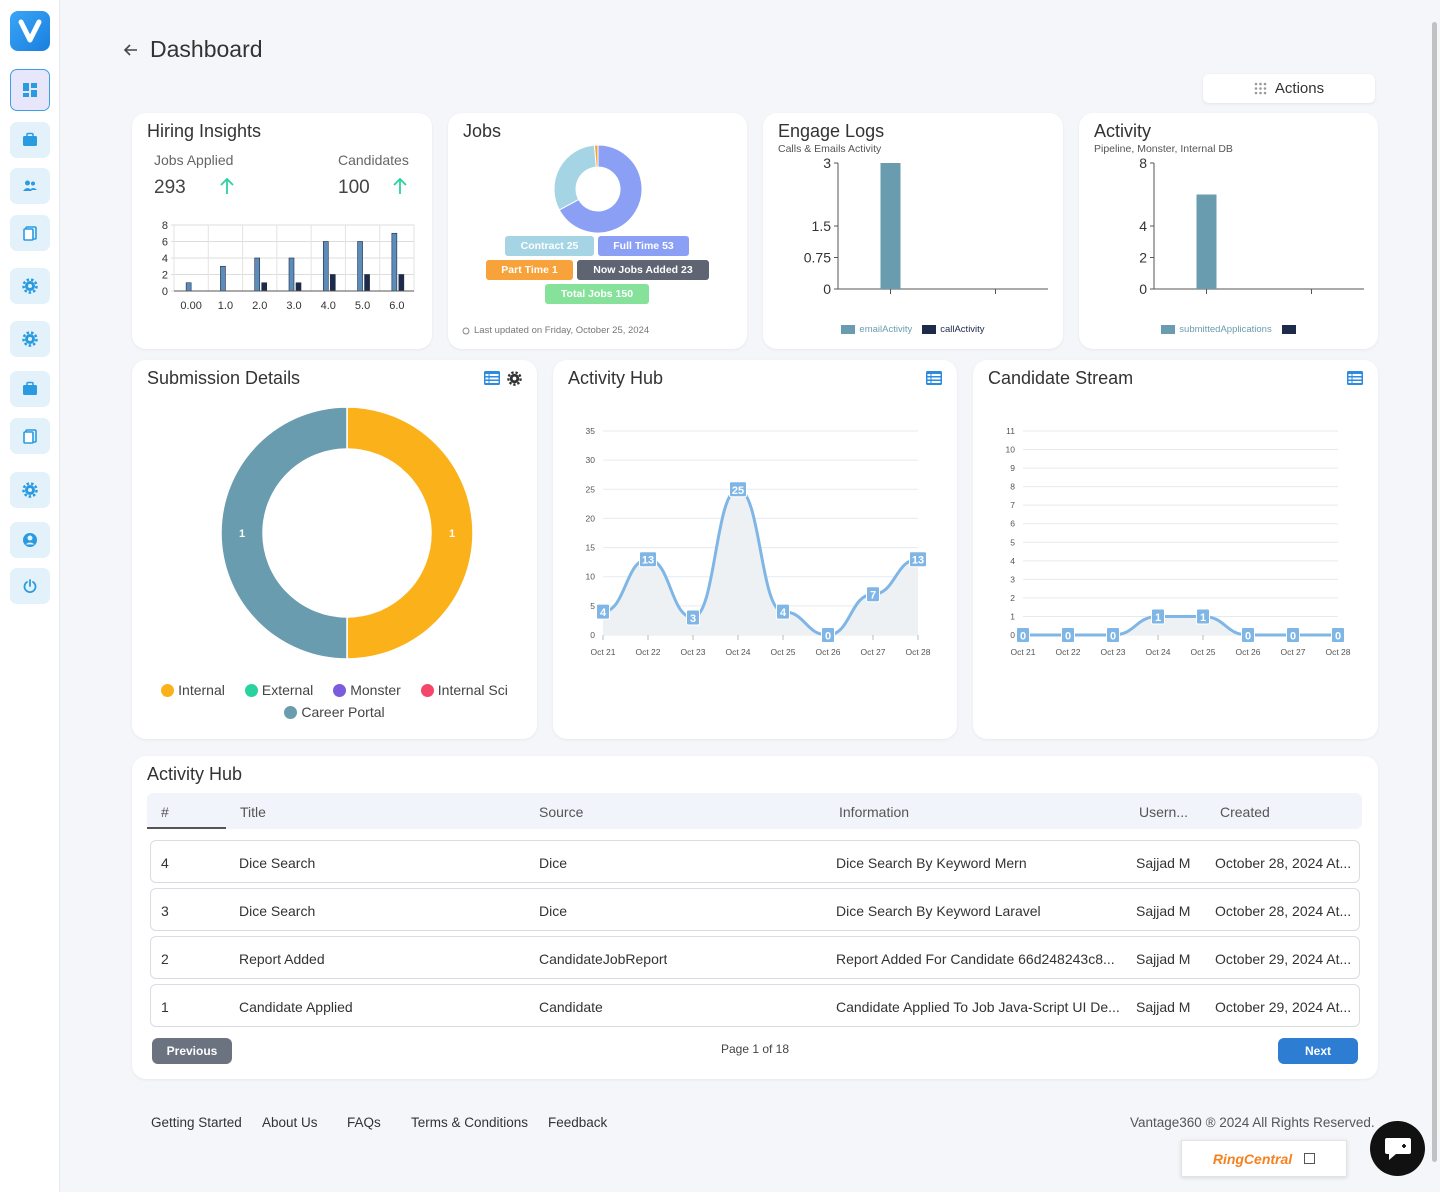  I want to click on x-tick-label: Oct 25, so click(782, 652).